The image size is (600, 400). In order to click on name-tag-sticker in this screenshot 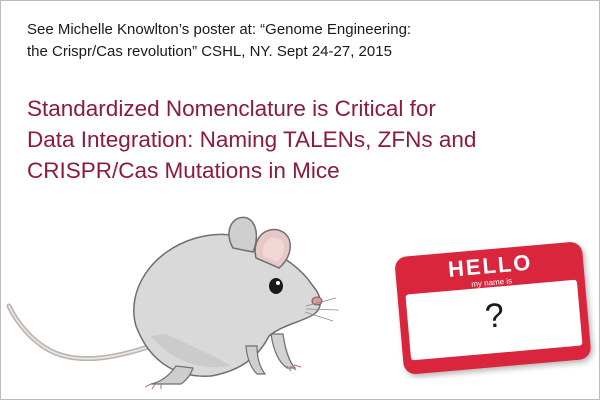, I will do `click(493, 308)`.